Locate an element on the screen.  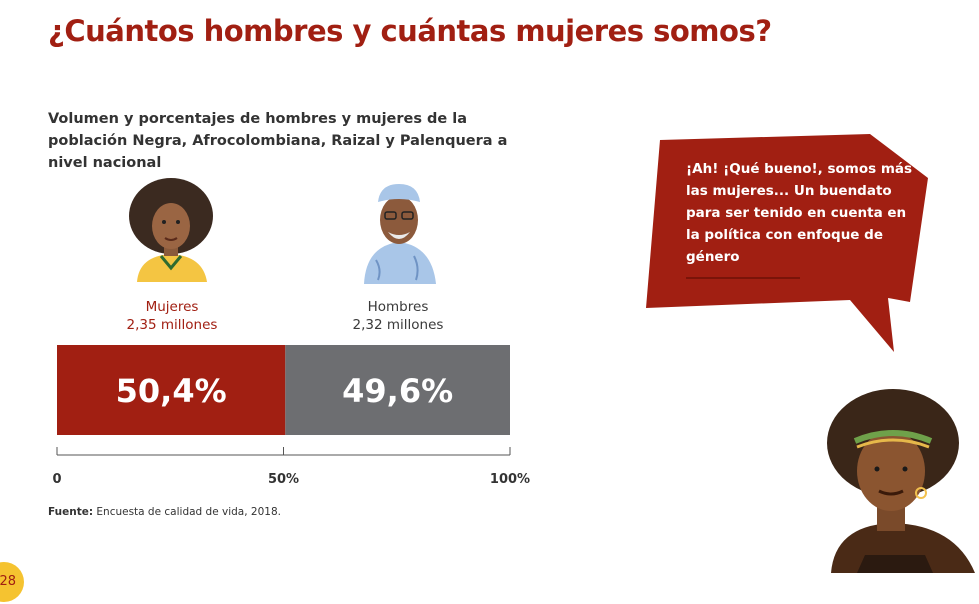
page-number: 28 is located at coordinates (12, 582).